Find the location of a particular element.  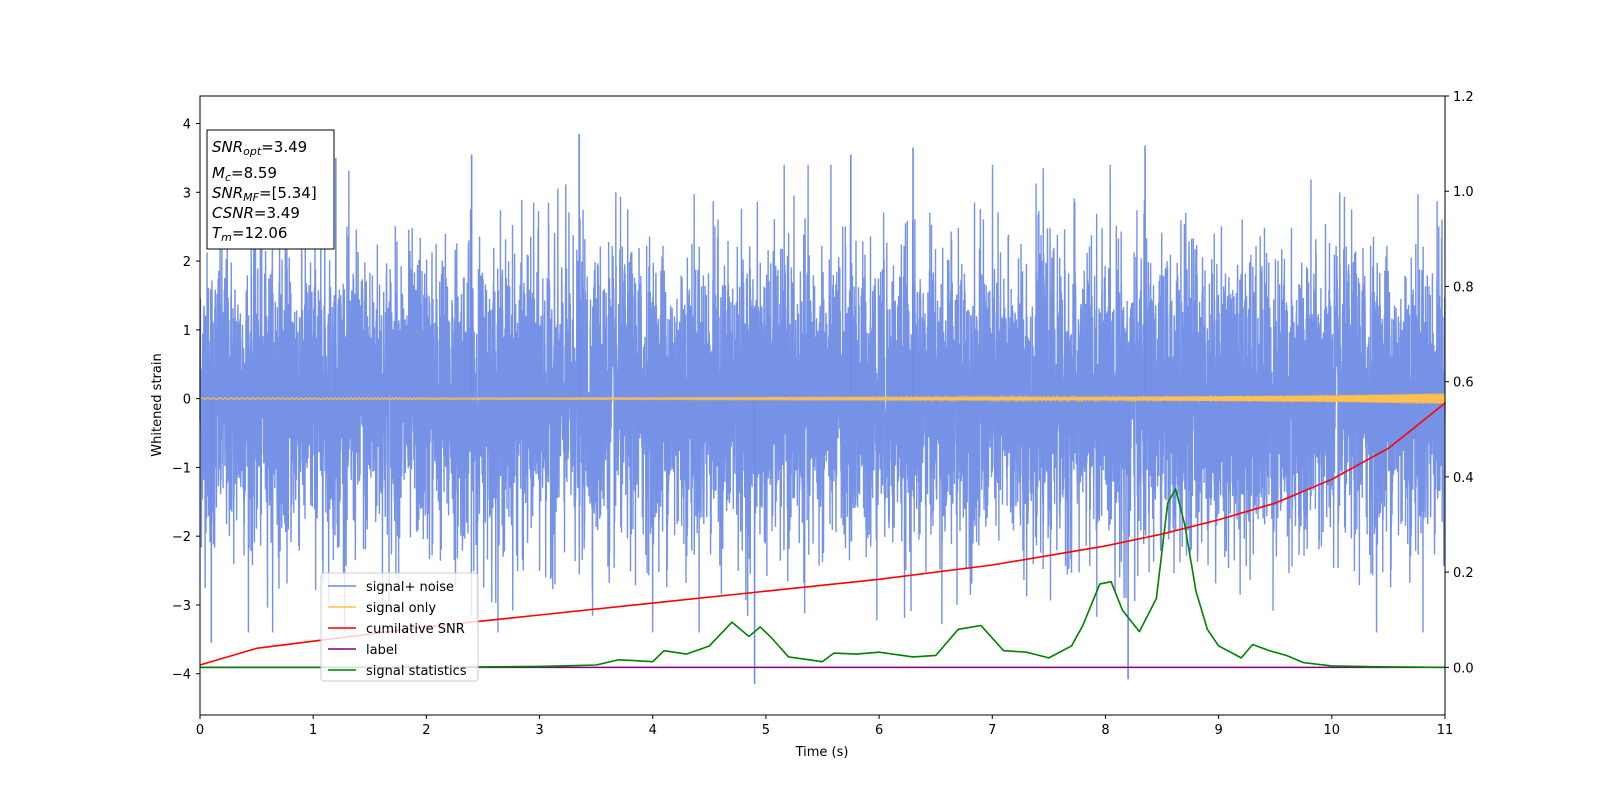

legend-label: cumilative SNR is located at coordinates (415, 629).